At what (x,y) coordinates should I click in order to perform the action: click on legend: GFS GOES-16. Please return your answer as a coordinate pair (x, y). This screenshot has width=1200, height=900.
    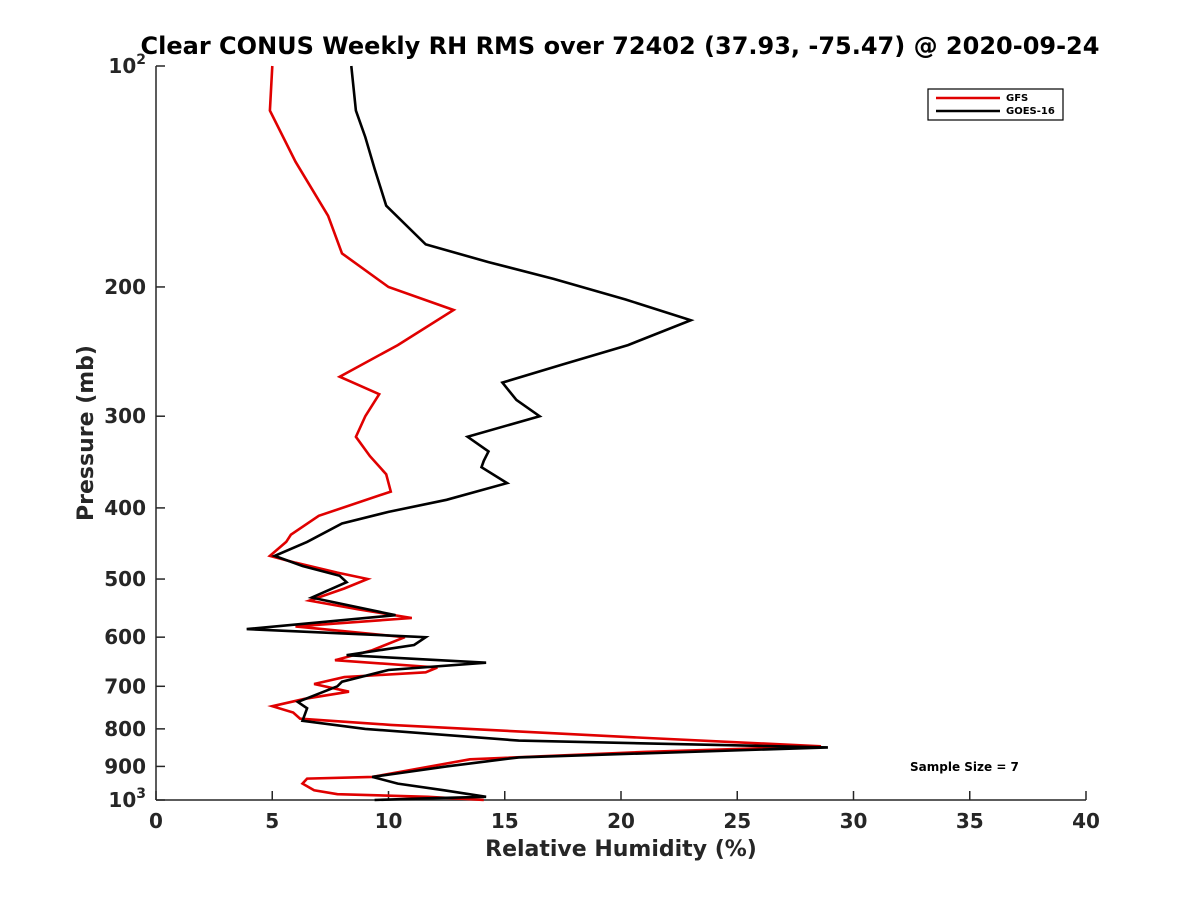
    Looking at the image, I should click on (995, 104).